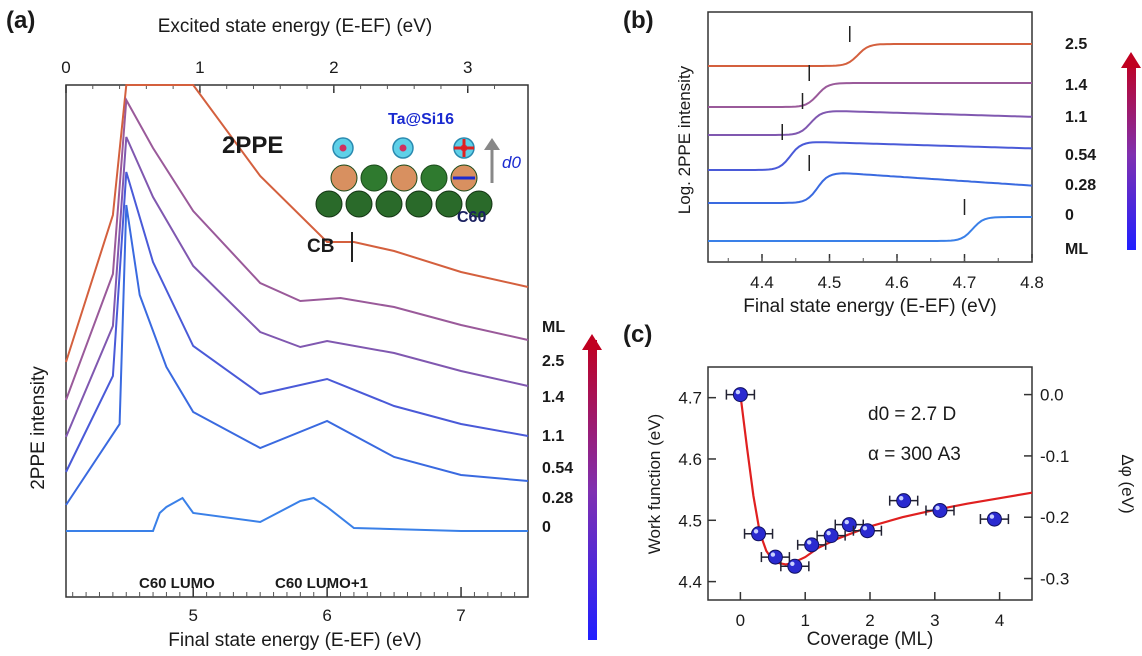  I want to click on b-tick-label: 4.7, so click(965, 282).